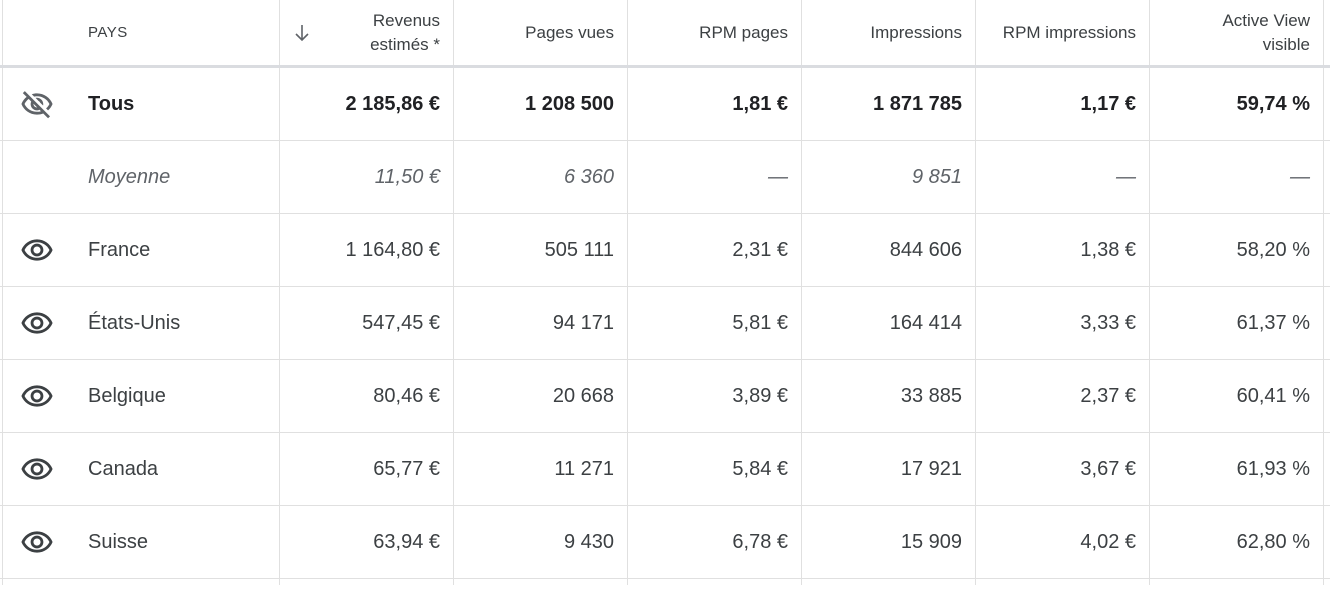 This screenshot has height=589, width=1330. Describe the element at coordinates (123, 468) in the screenshot. I see `country-name: Canada` at that location.